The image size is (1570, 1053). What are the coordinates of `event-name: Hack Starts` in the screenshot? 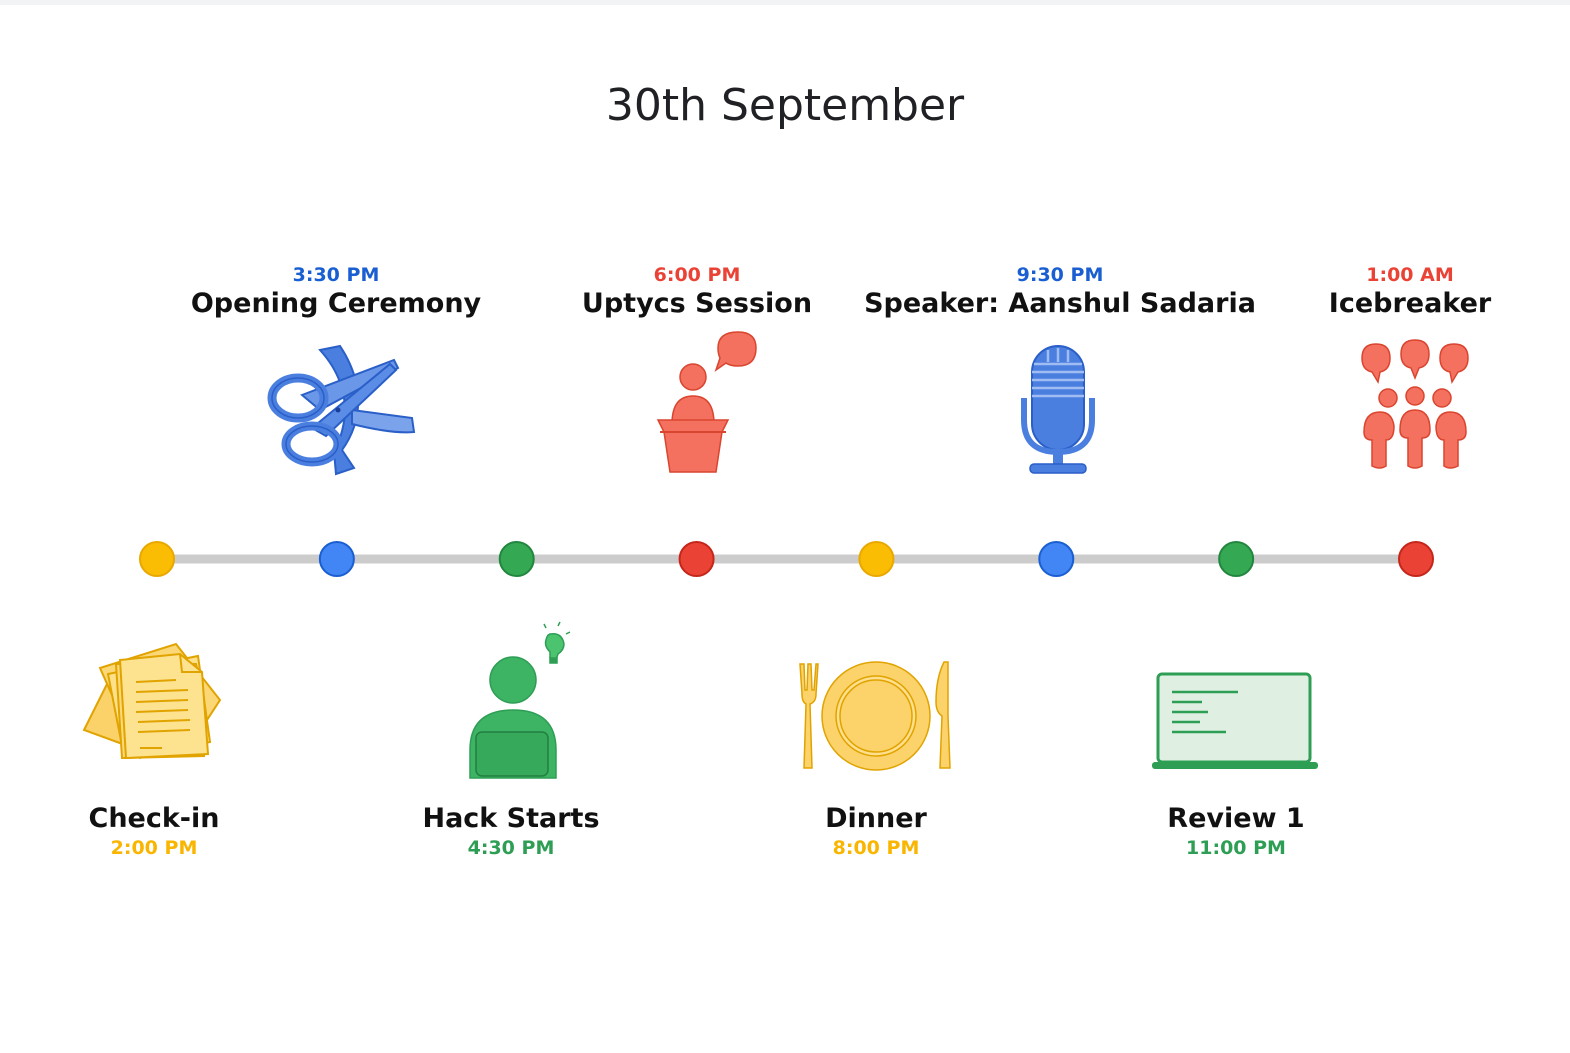 It's located at (511, 818).